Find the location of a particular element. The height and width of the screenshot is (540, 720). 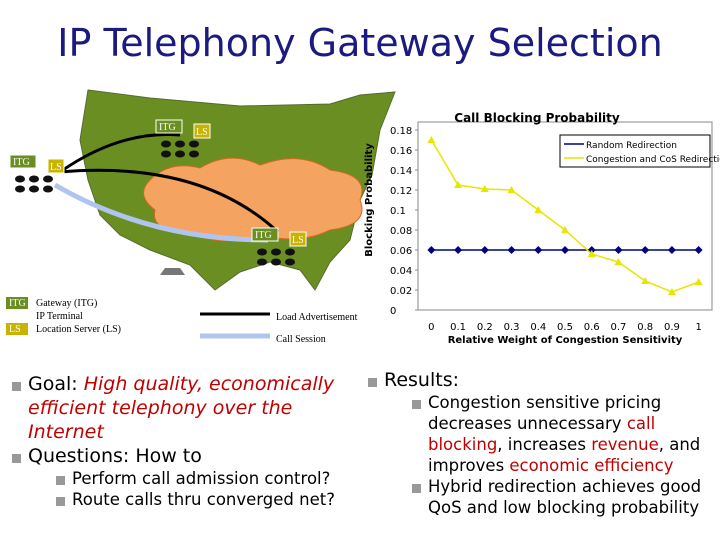

sub-bullet: Route calls thru converged net? is located at coordinates (197, 499).